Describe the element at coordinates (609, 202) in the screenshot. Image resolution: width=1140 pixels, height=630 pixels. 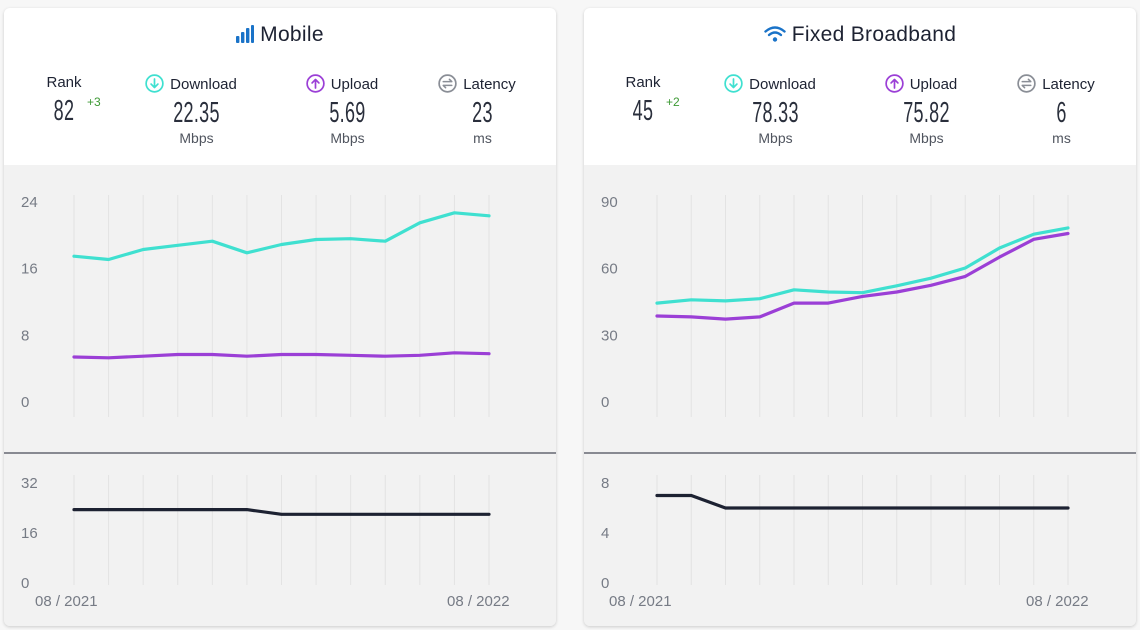
I see `y-tick-label: 90` at that location.